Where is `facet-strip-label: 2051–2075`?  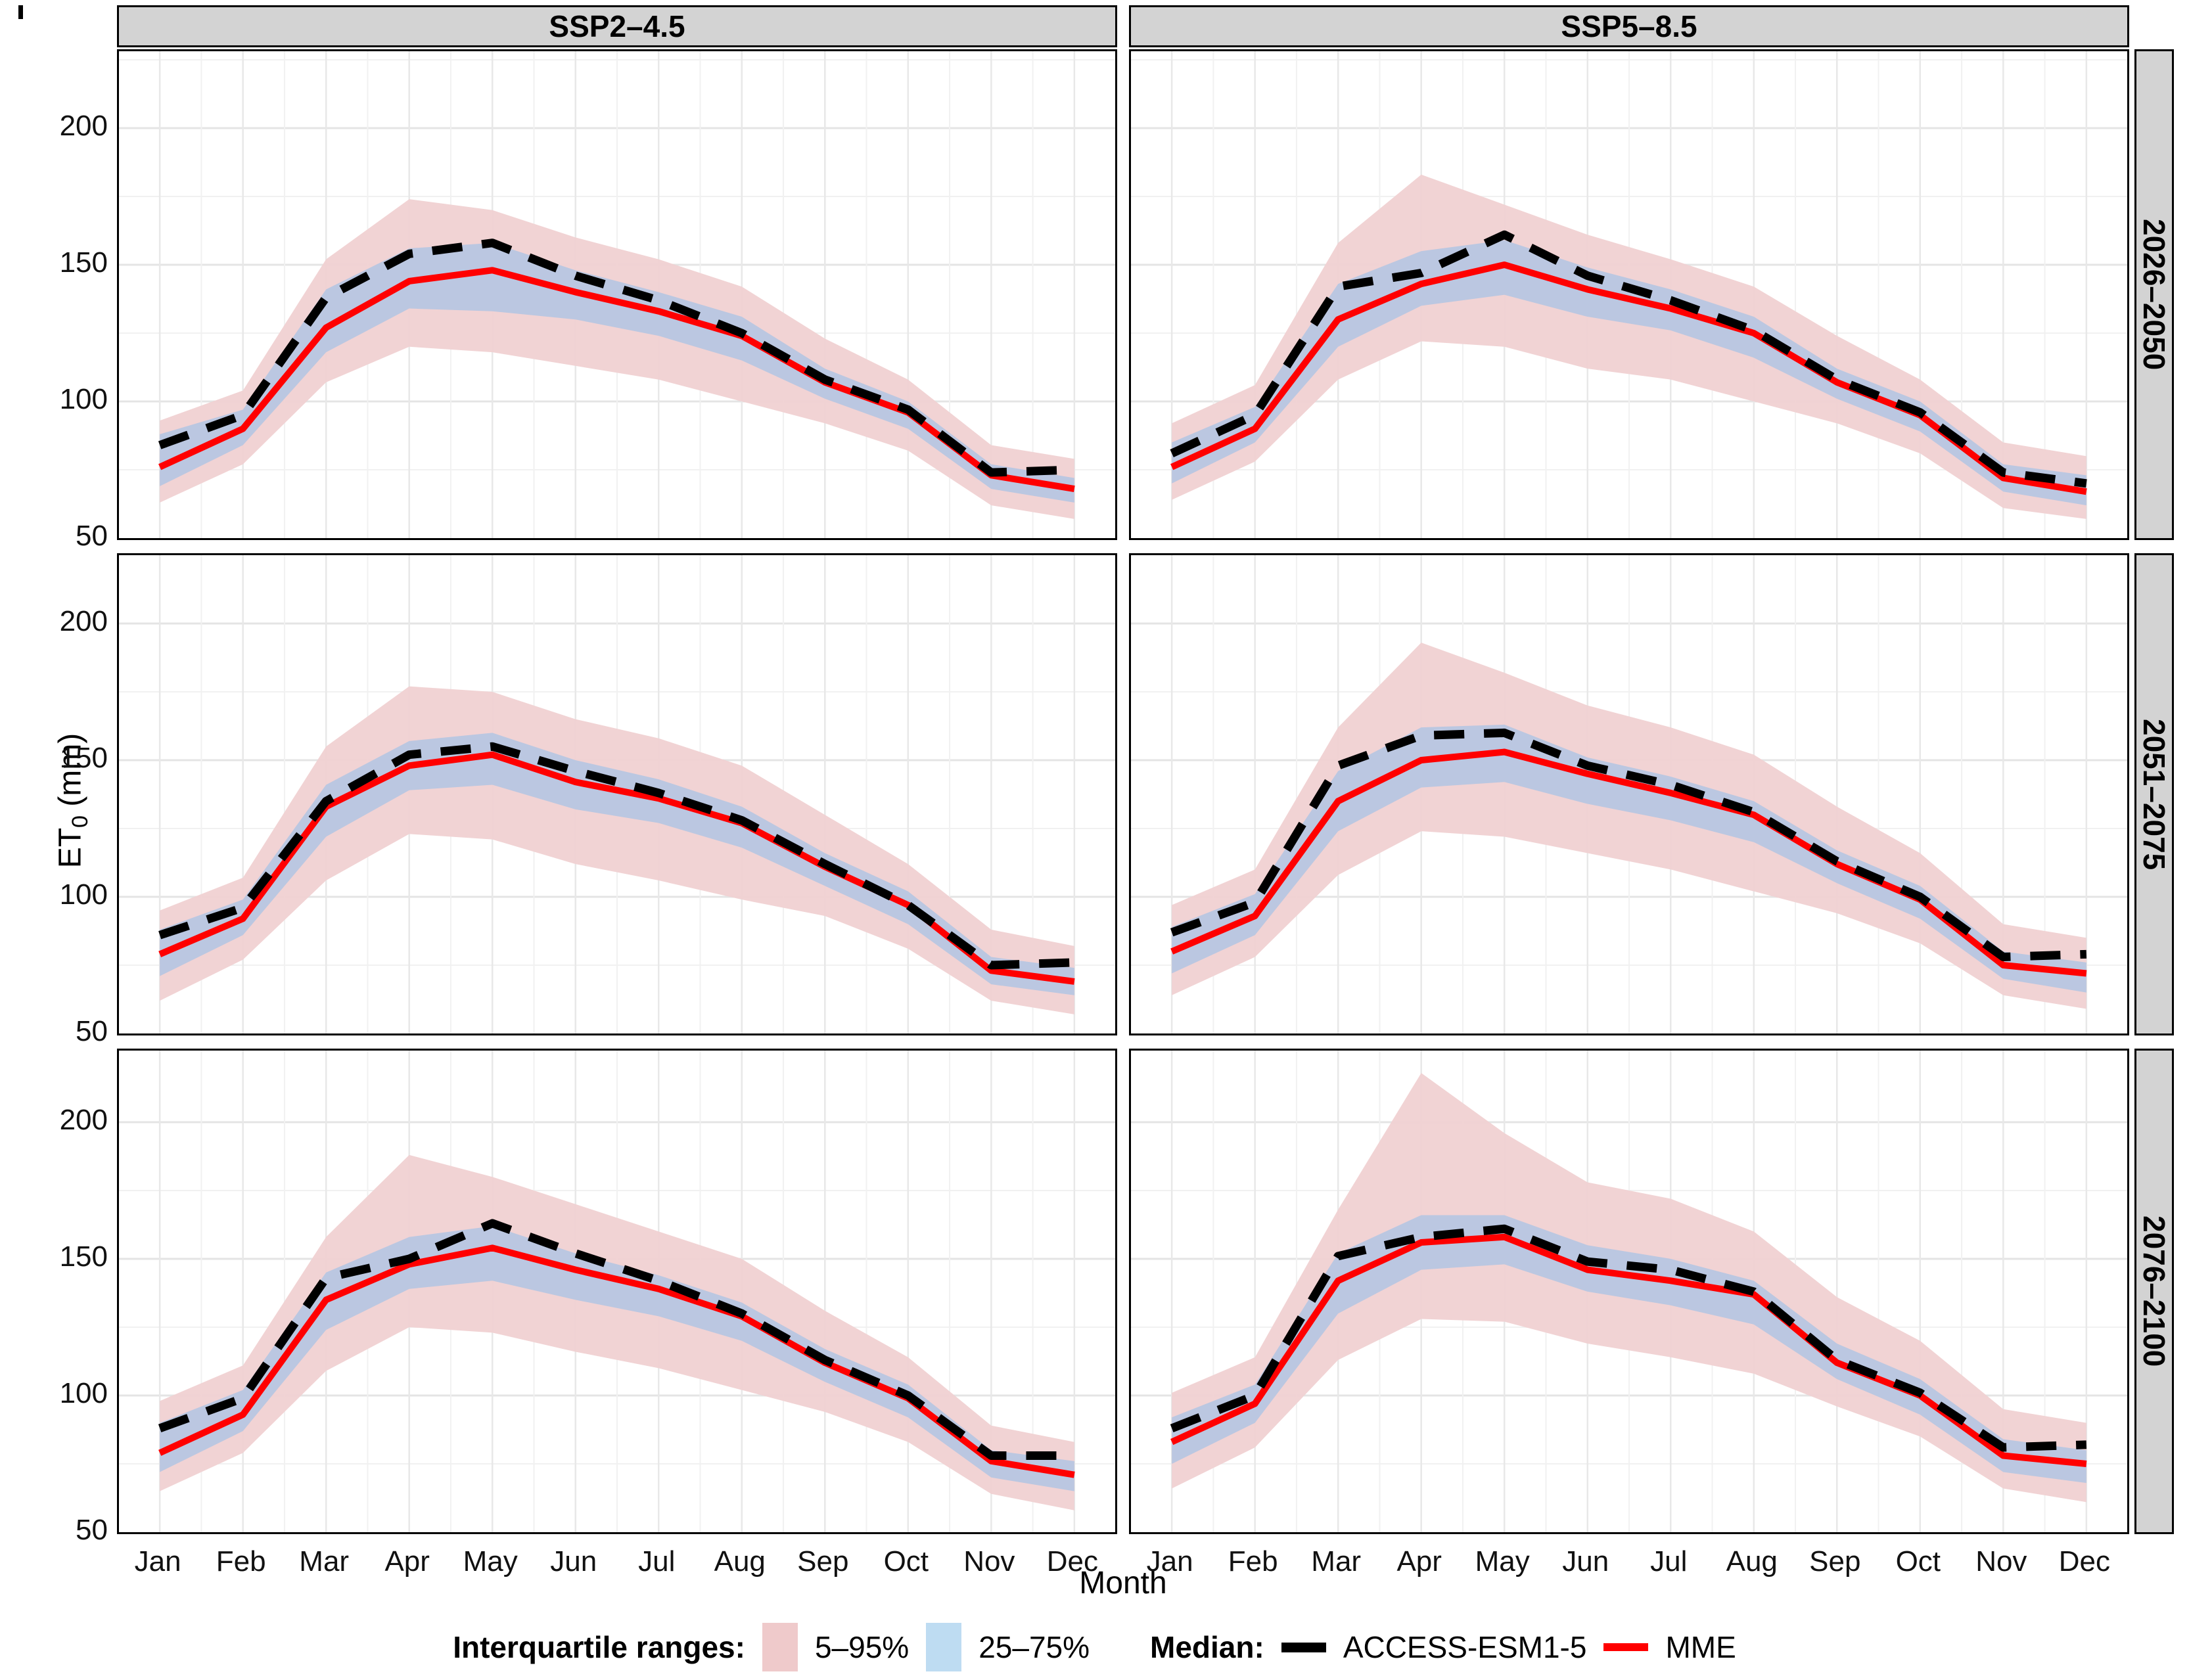
facet-strip-label: 2051–2075 is located at coordinates (2154, 794).